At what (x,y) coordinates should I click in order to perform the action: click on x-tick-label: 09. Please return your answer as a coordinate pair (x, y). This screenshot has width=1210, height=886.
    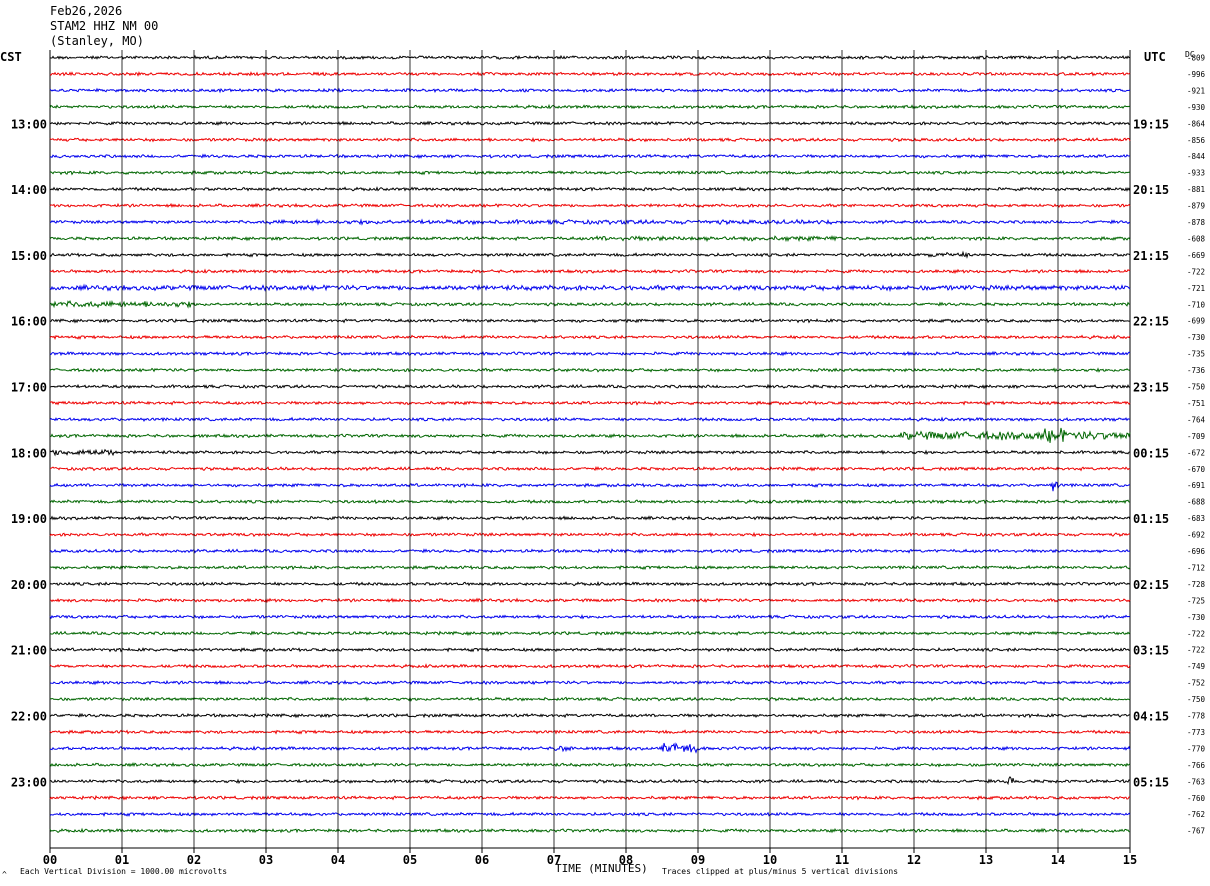
    Looking at the image, I should click on (698, 860).